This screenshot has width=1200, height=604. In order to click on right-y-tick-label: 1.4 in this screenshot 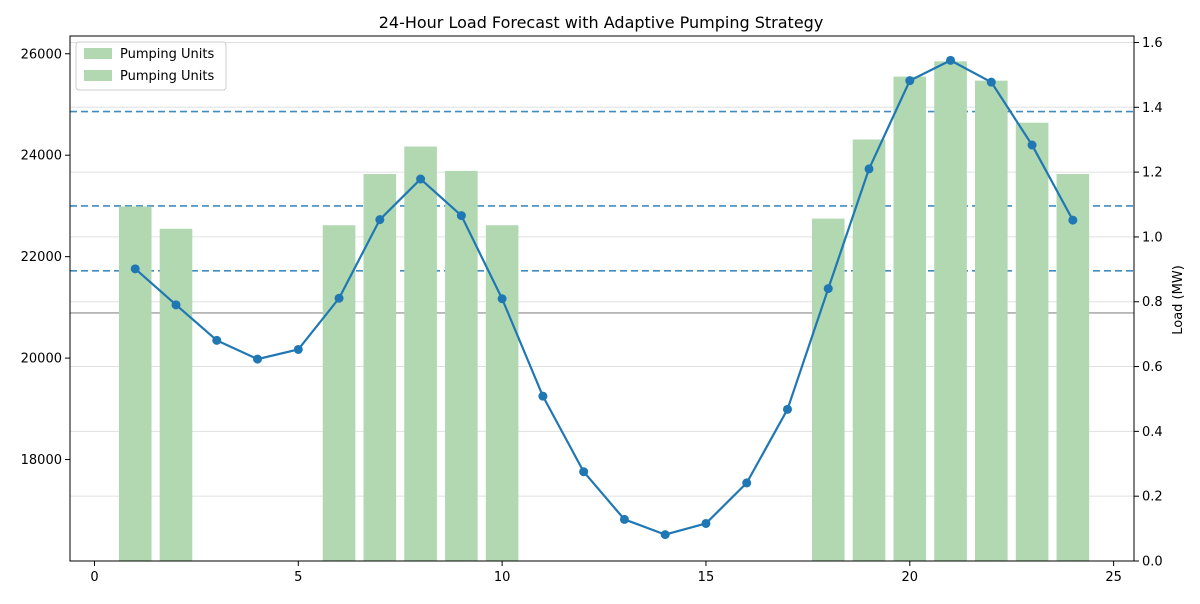, I will do `click(1152, 108)`.